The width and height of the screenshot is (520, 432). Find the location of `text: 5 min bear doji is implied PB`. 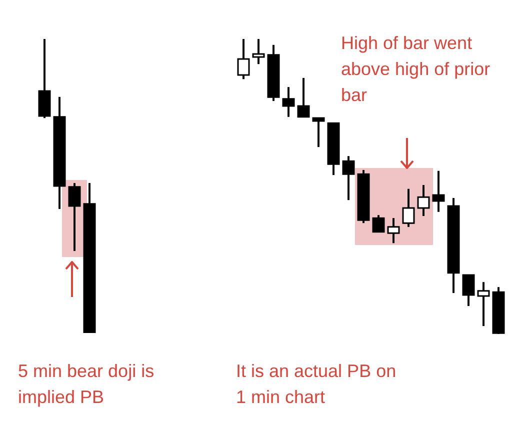

text: 5 min bear doji is implied PB is located at coordinates (87, 384).